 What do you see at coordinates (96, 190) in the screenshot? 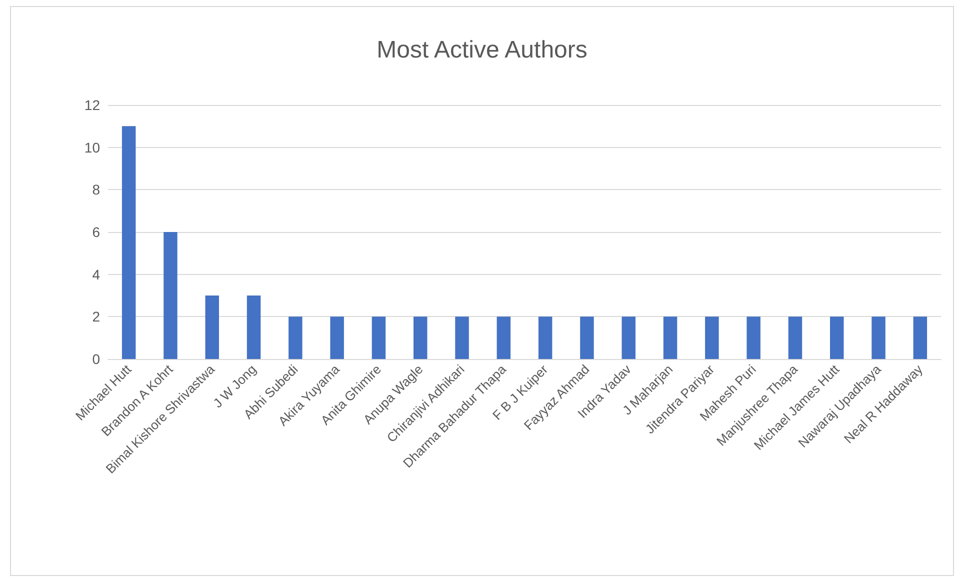
I see `y-tick-label: 8` at bounding box center [96, 190].